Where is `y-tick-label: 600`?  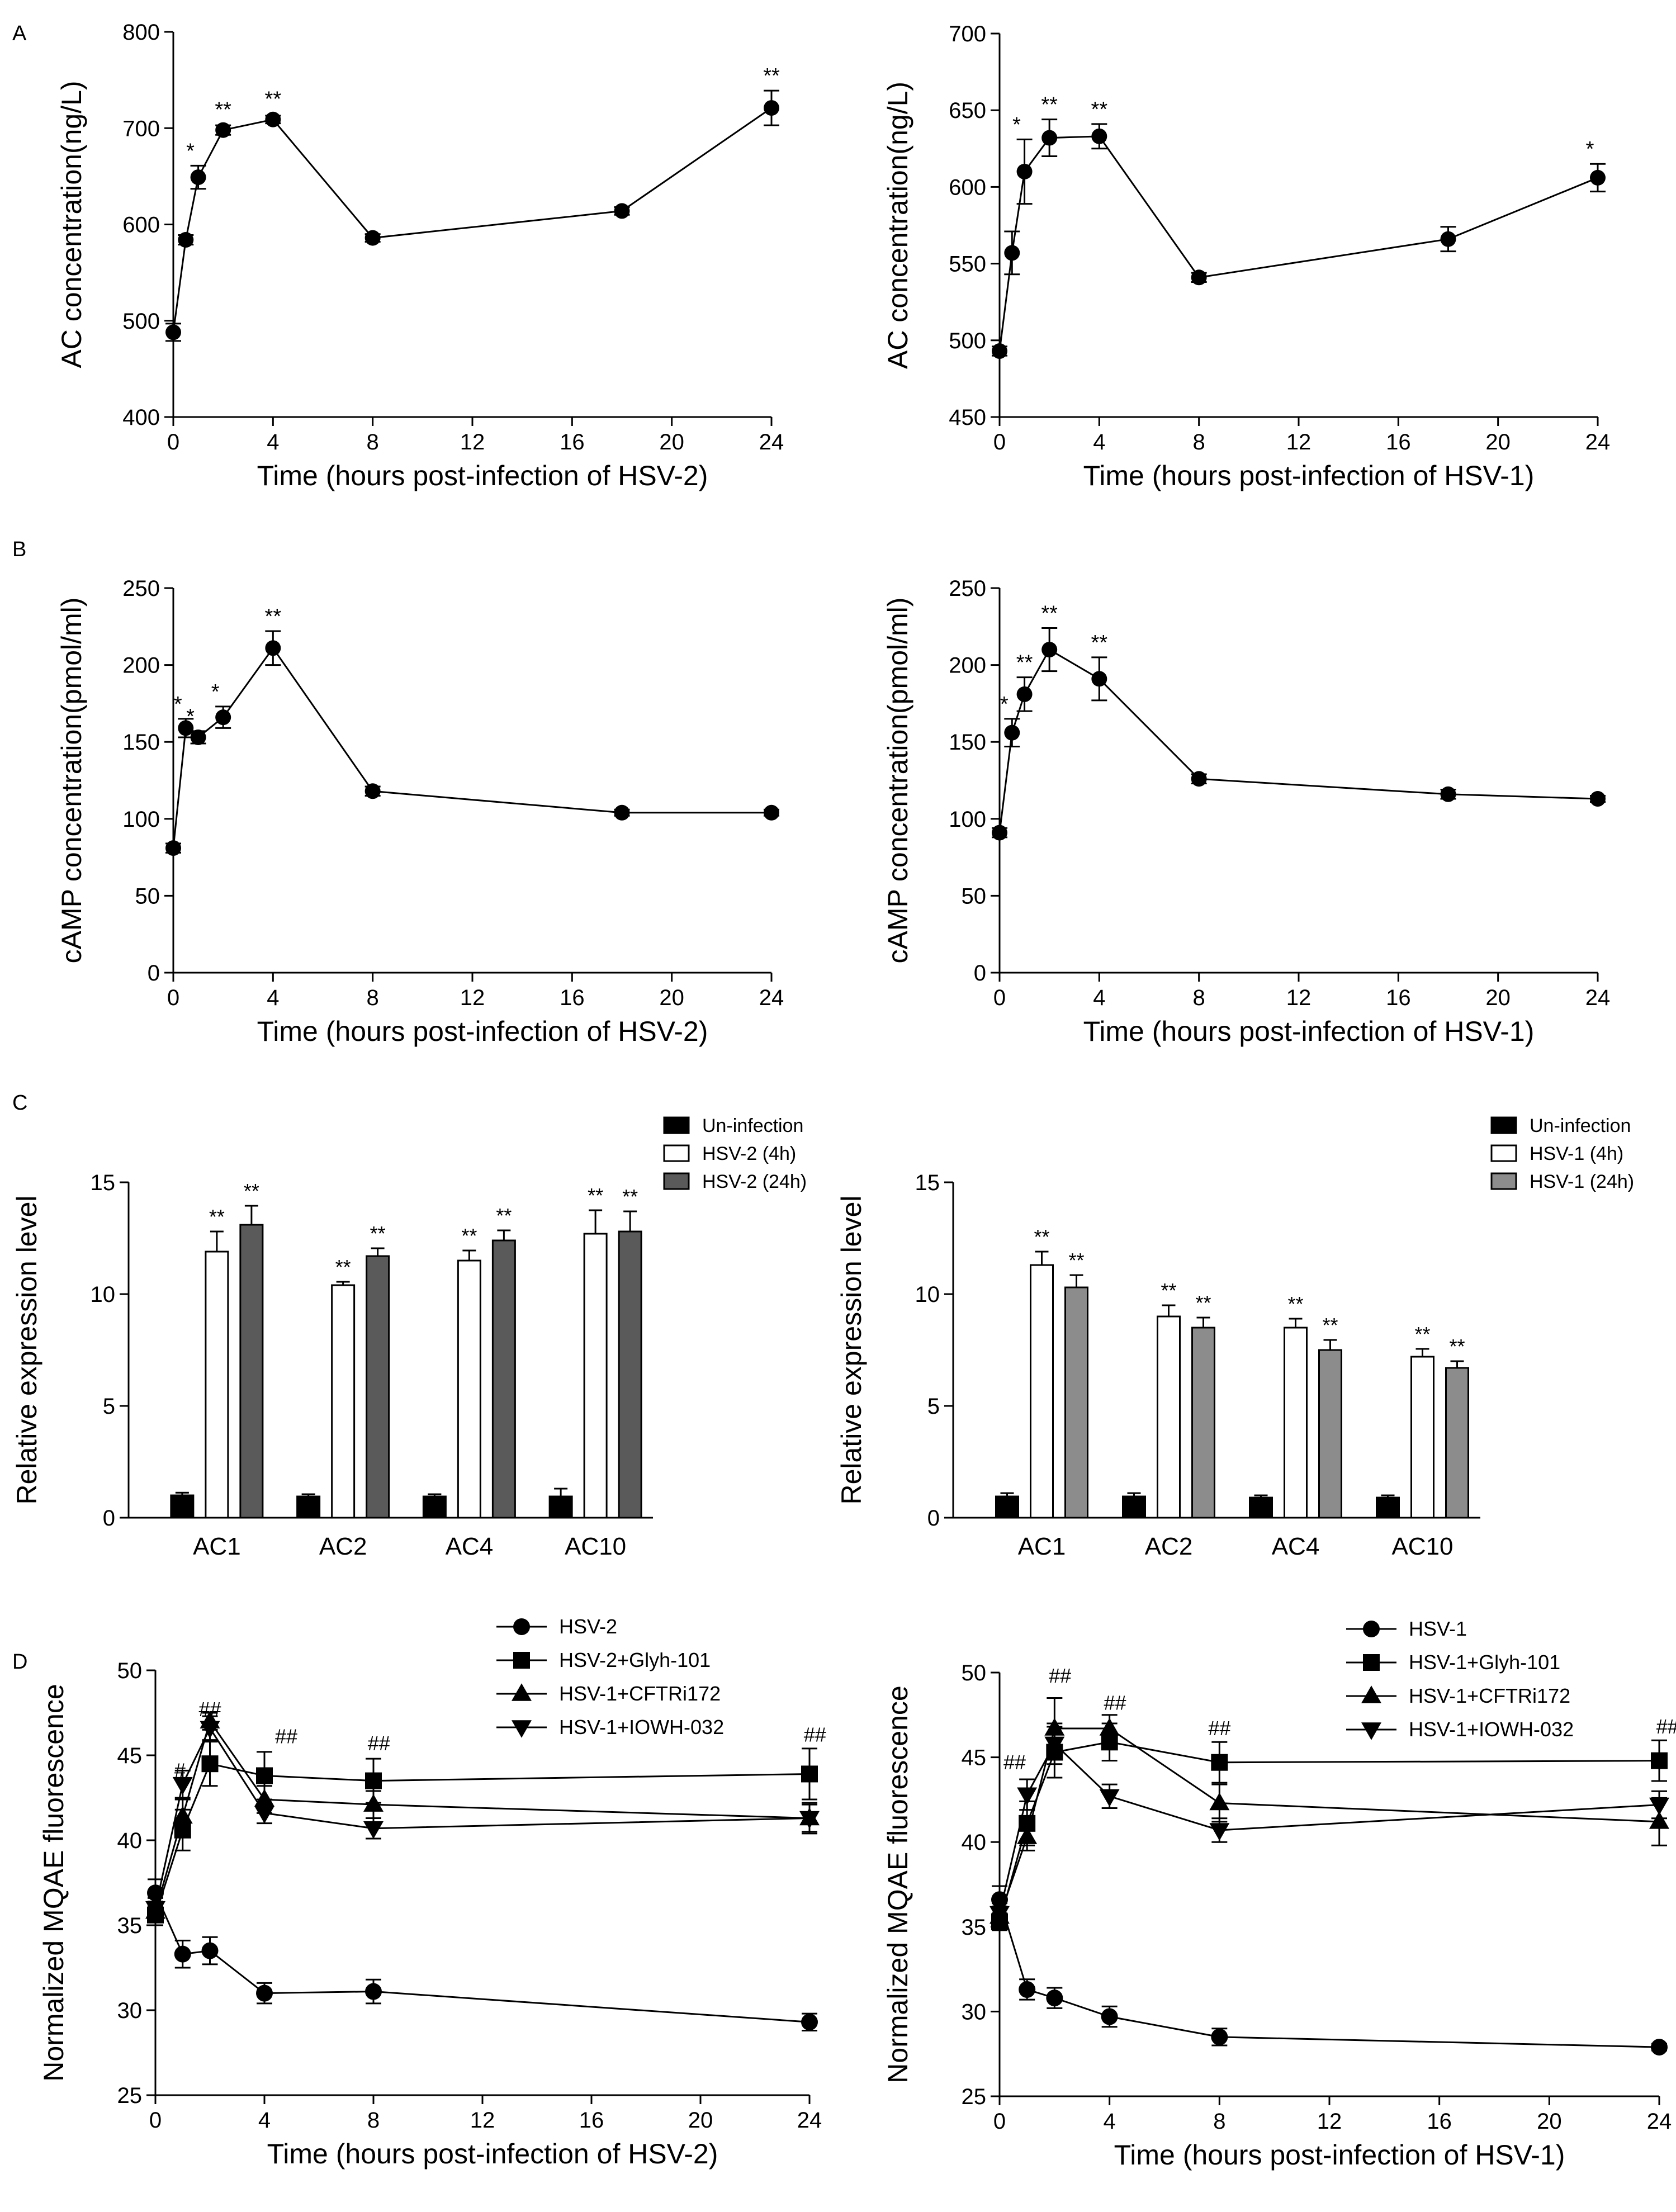
y-tick-label: 600 is located at coordinates (141, 225).